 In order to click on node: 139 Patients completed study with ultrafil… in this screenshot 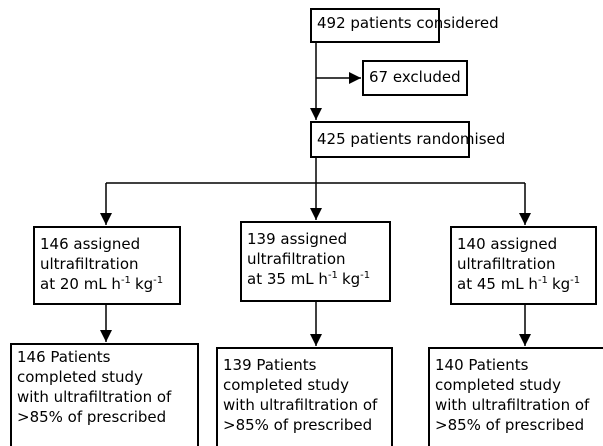, I will do `click(304, 396)`.